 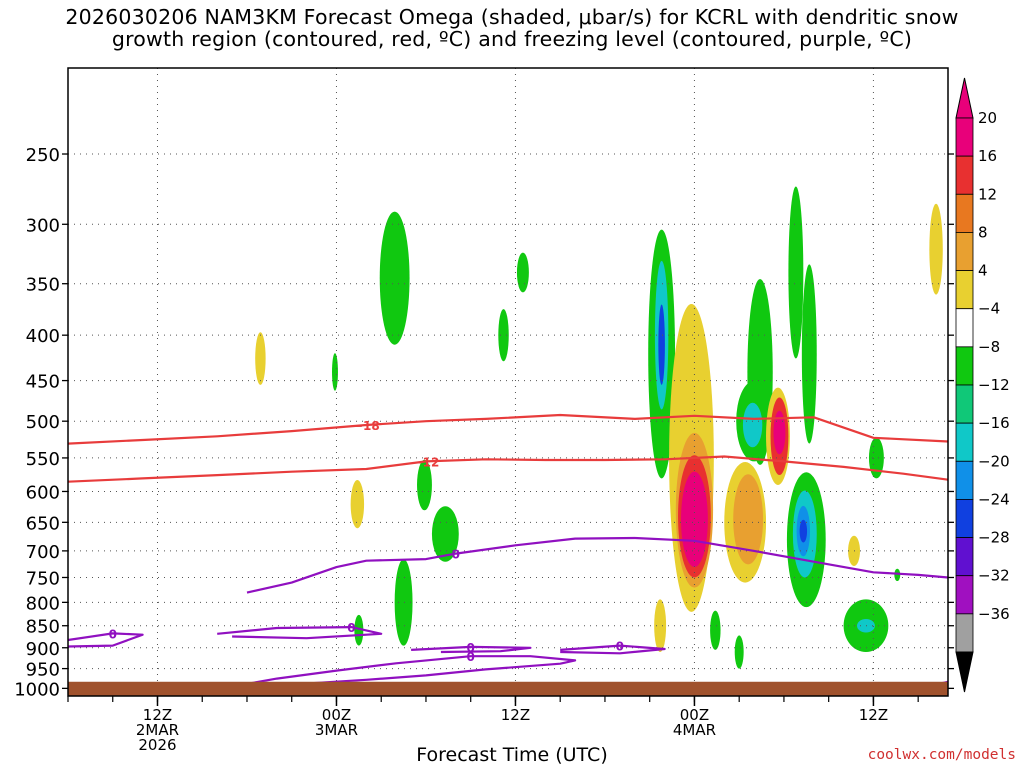 I want to click on colorbar-bottom-arrow, so click(x=964, y=672).